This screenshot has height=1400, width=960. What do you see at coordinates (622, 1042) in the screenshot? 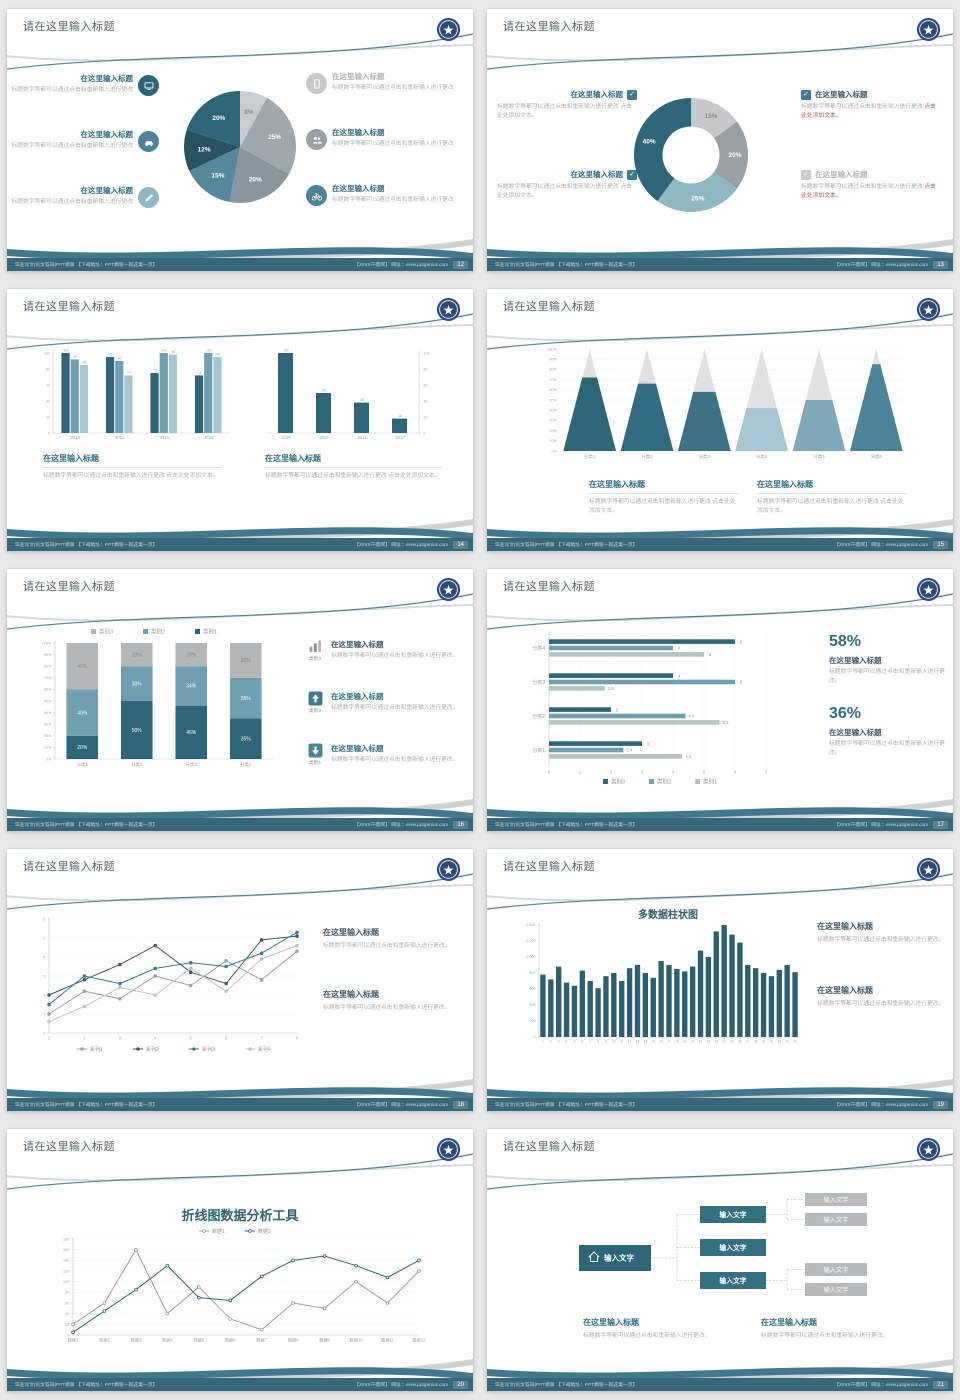
I see `svg-text: 11` at bounding box center [622, 1042].